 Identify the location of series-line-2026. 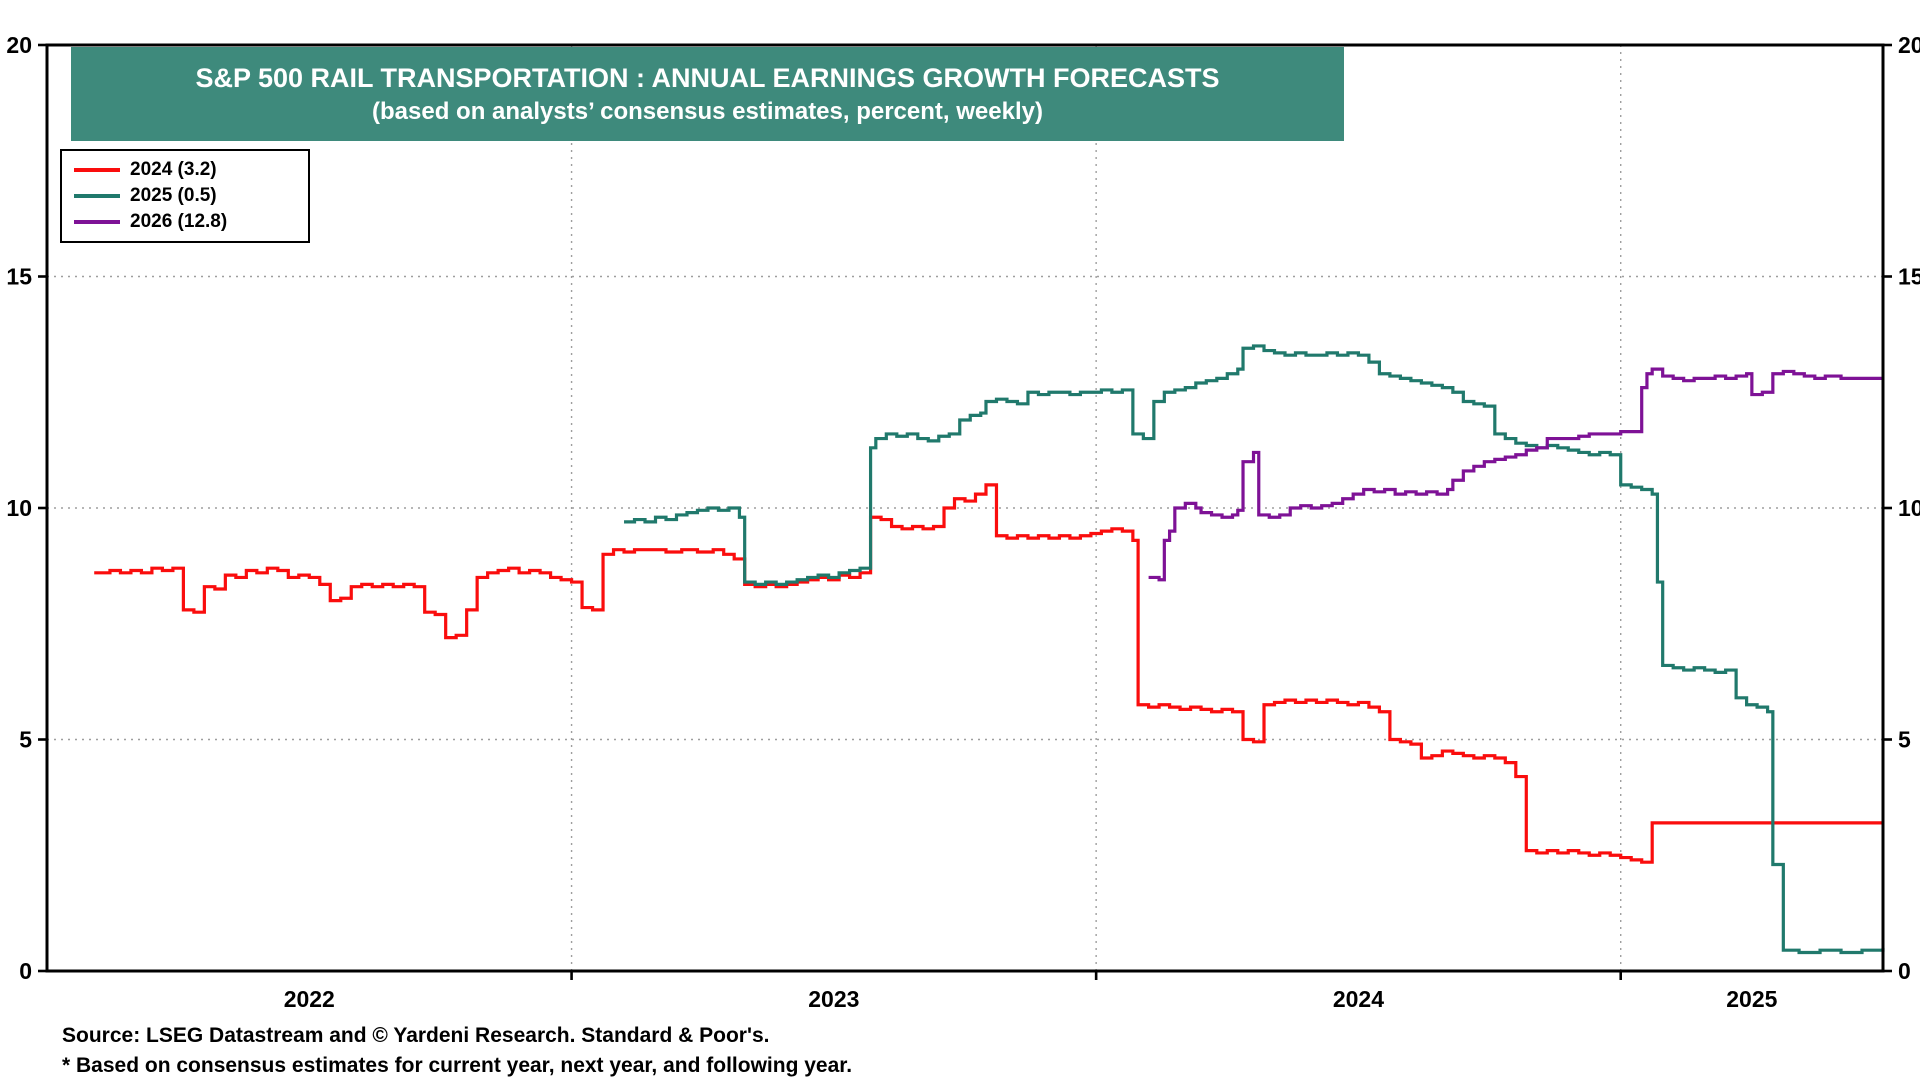
(1515, 474).